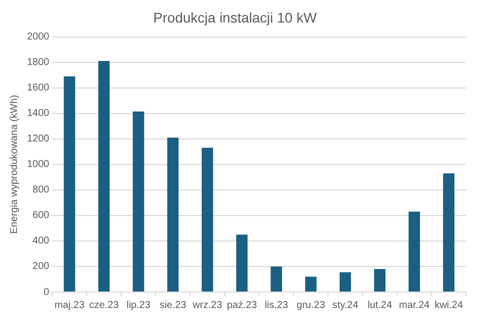 Image resolution: width=480 pixels, height=320 pixels. Describe the element at coordinates (380, 305) in the screenshot. I see `x-tick-label: lut.24` at that location.